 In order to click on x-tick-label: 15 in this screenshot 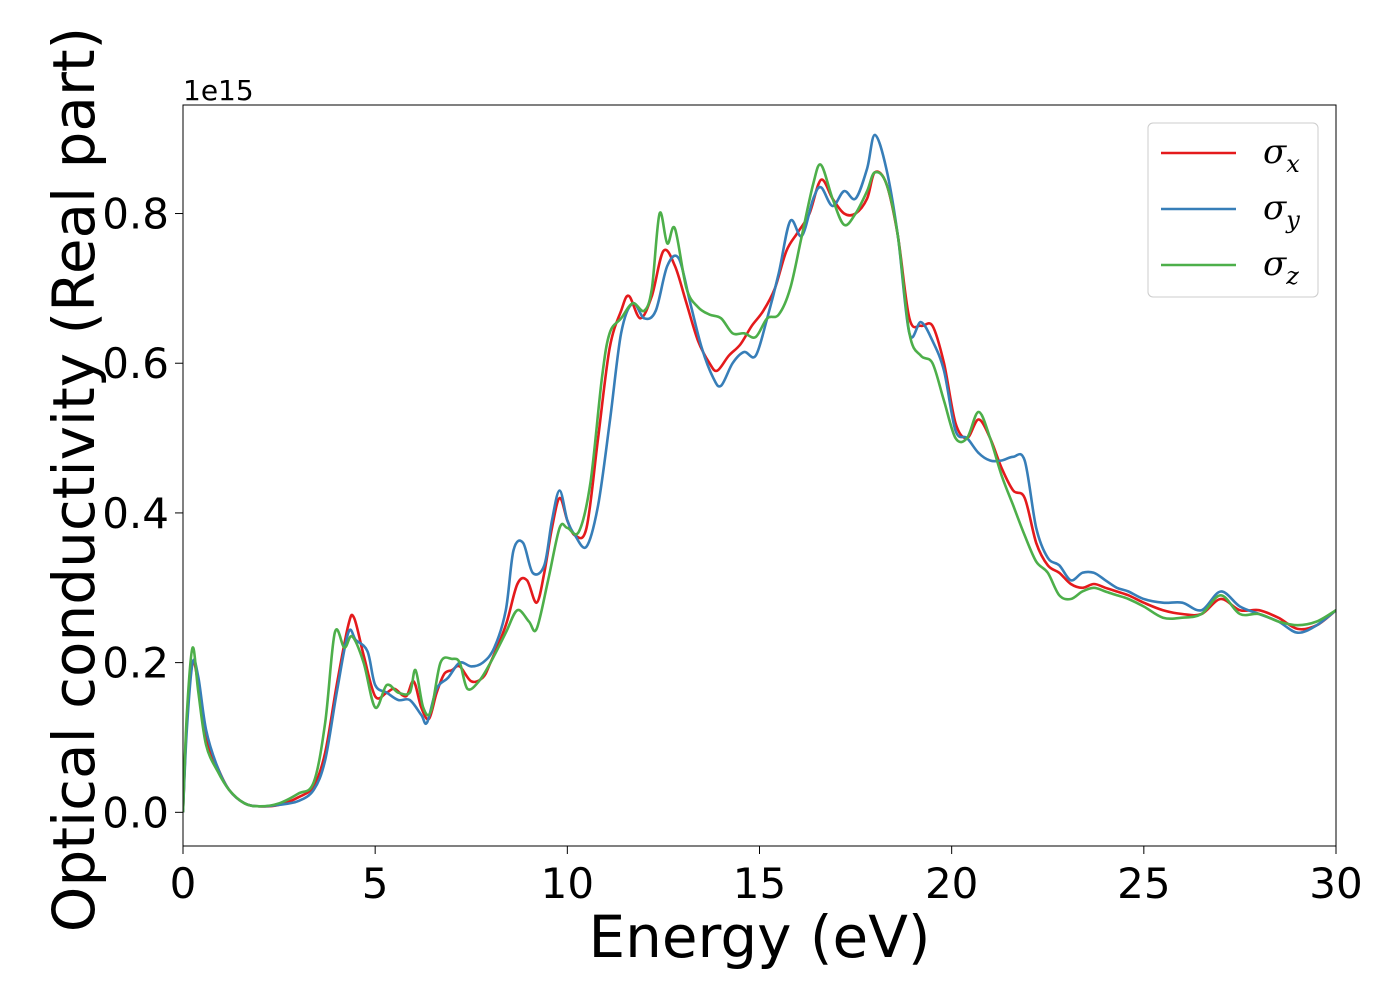, I will do `click(759, 883)`.